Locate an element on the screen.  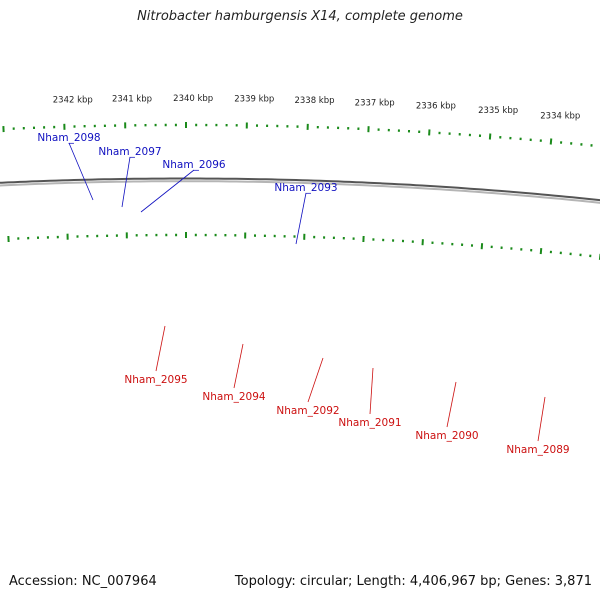
gene-right-partial is located at coordinates (585, 220).